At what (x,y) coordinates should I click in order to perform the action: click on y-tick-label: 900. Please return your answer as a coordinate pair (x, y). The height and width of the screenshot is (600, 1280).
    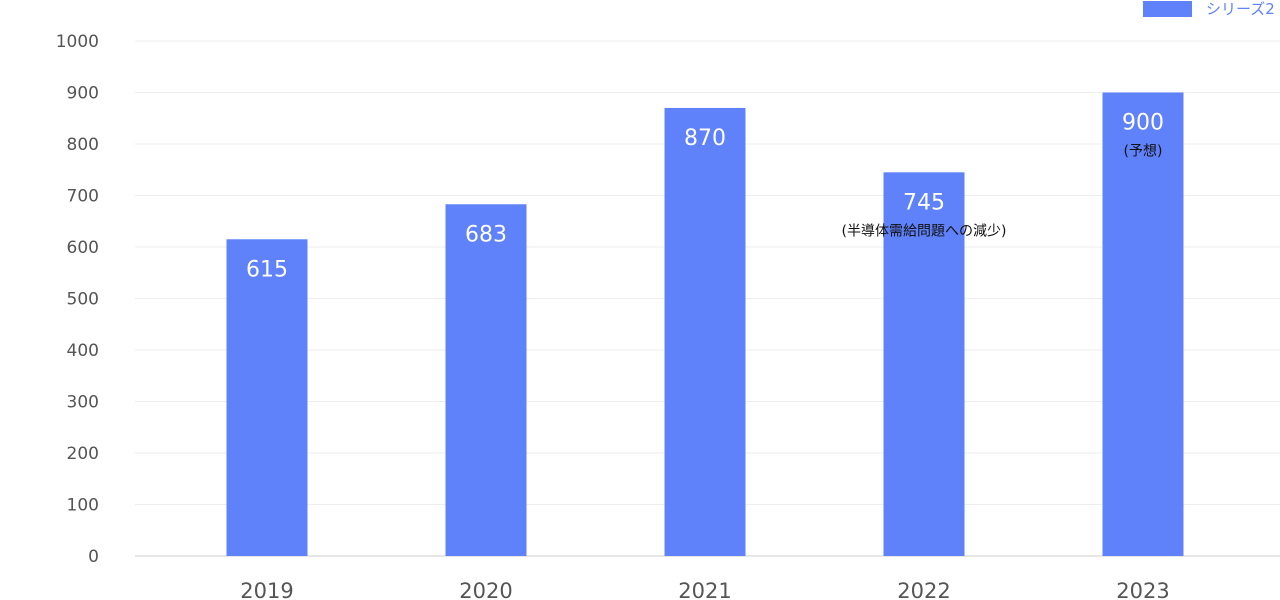
    Looking at the image, I should click on (83, 94).